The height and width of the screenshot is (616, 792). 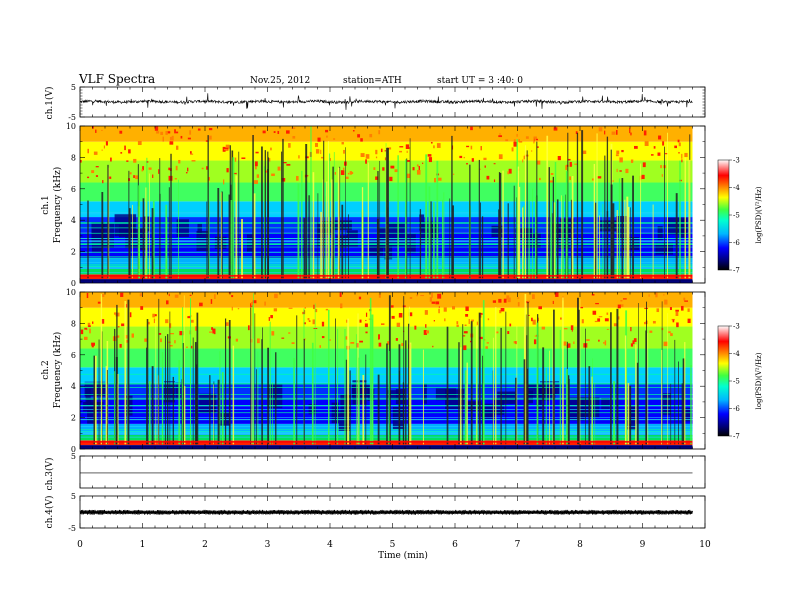 I want to click on ch3-voltage-panel: 5, so click(x=388, y=470).